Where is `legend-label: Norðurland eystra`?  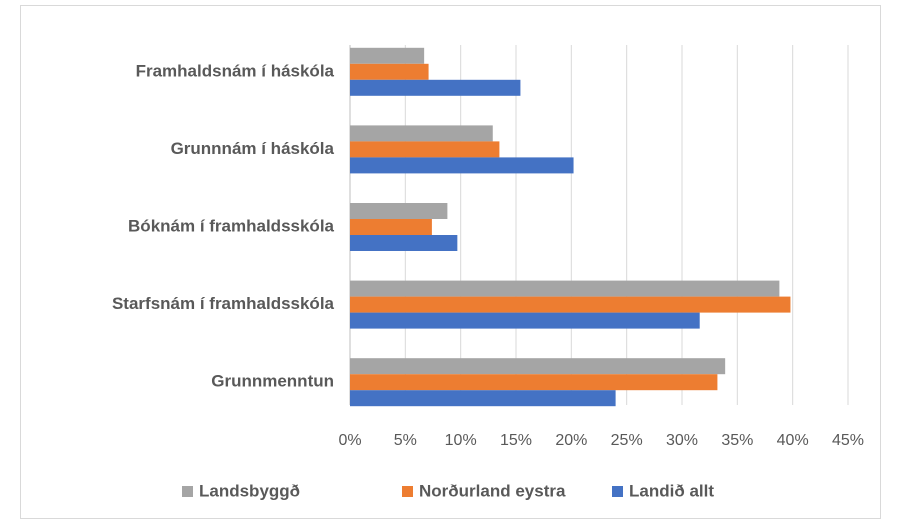 legend-label: Norðurland eystra is located at coordinates (492, 490).